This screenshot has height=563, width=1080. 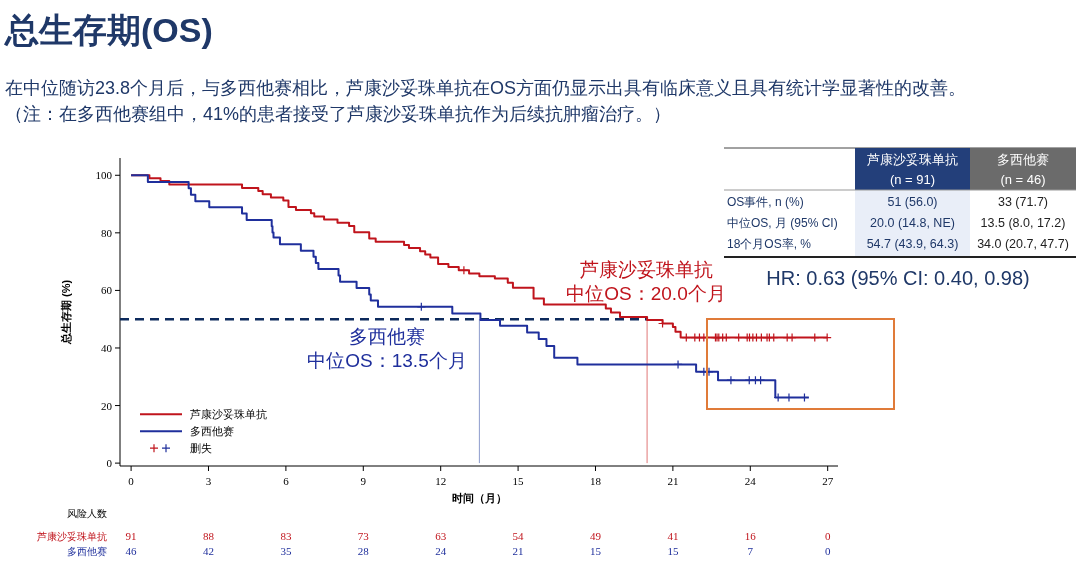 What do you see at coordinates (912, 223) in the screenshot?
I see `text: 20.0 (14.8, NE)` at bounding box center [912, 223].